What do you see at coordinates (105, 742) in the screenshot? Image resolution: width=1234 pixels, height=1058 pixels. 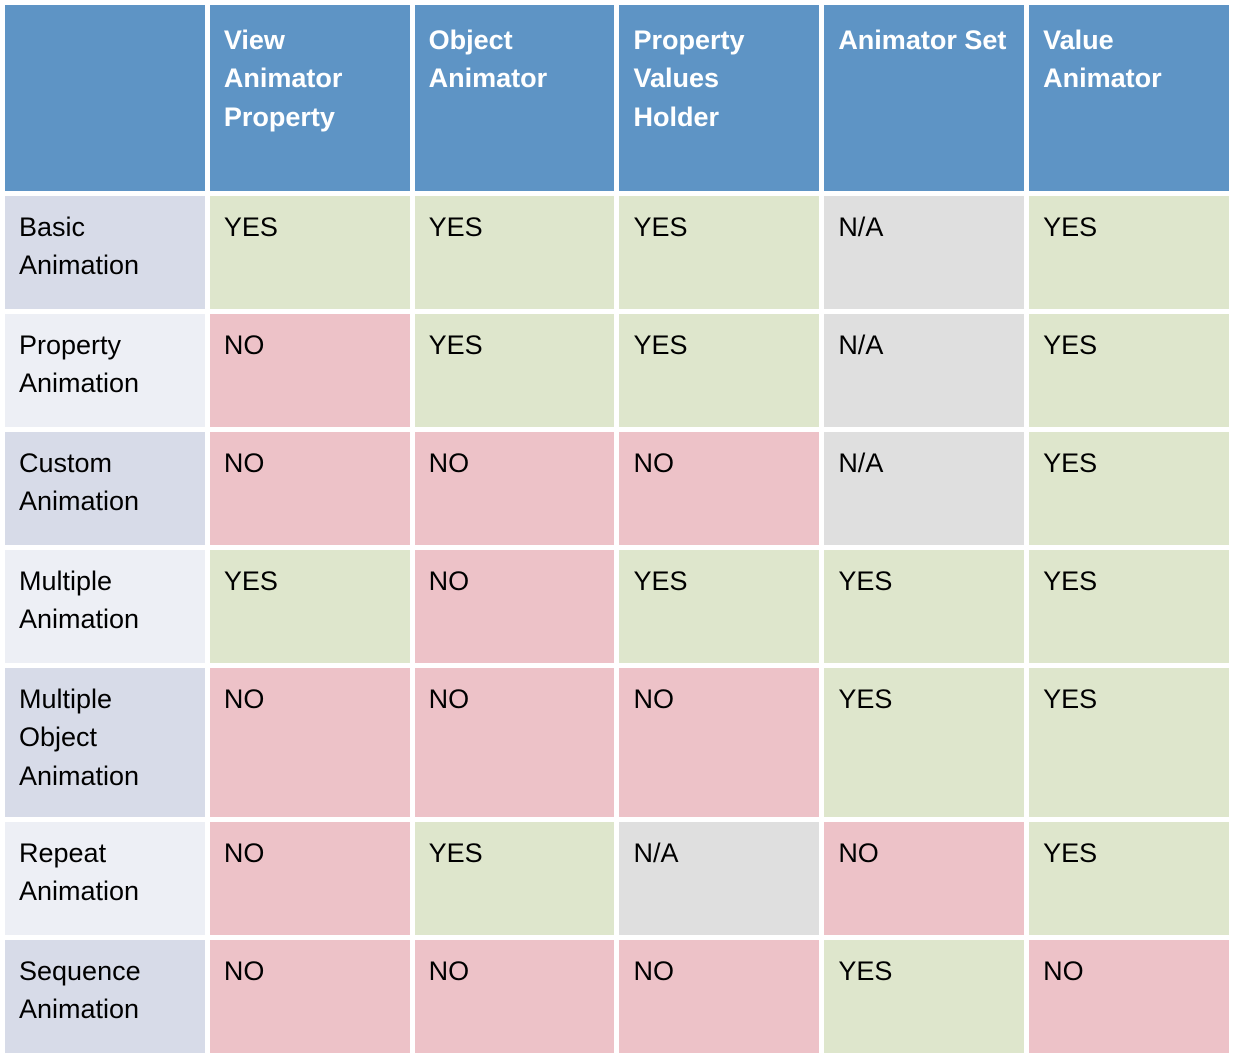 I see `row-label: Multiple Object Animation` at bounding box center [105, 742].